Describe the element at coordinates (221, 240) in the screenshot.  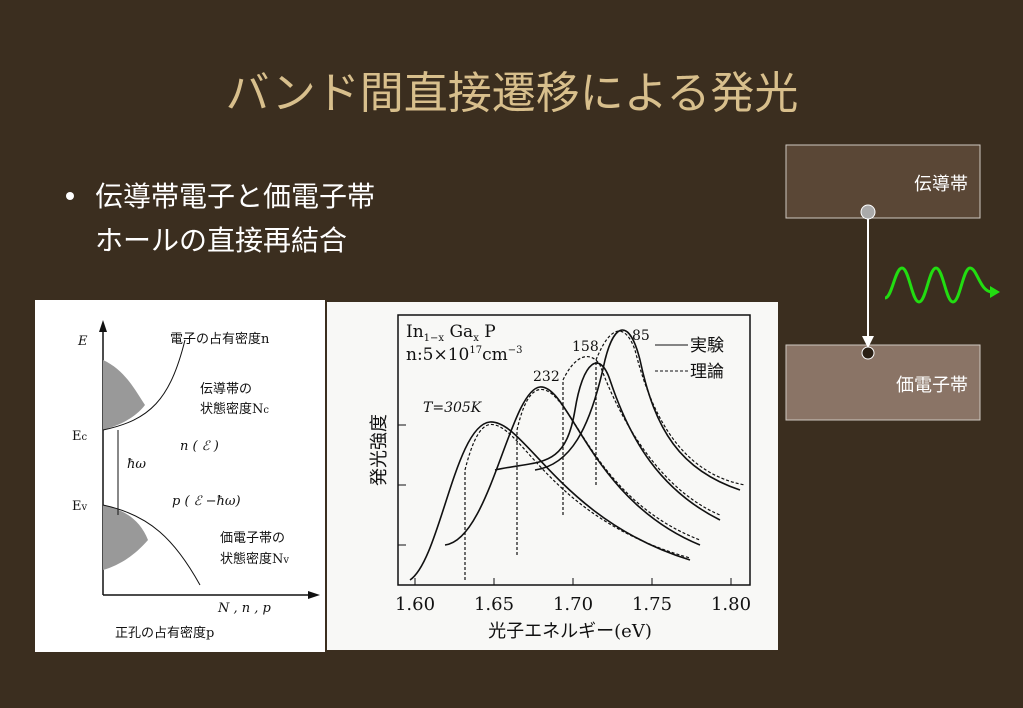
I see `bullet-line: ホールの直接再結合` at that location.